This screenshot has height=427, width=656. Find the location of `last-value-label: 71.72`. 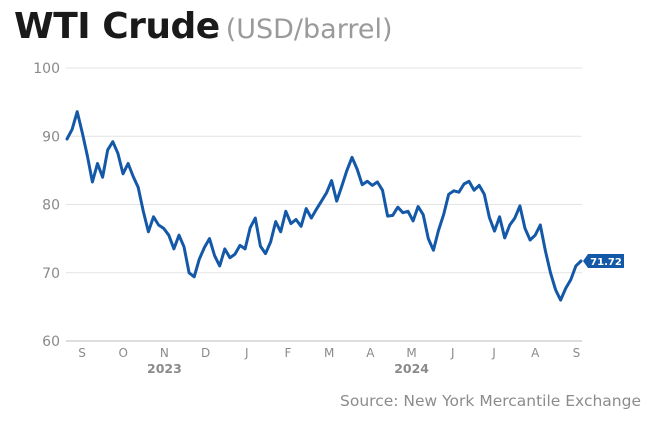

last-value-label: 71.72 is located at coordinates (606, 262).